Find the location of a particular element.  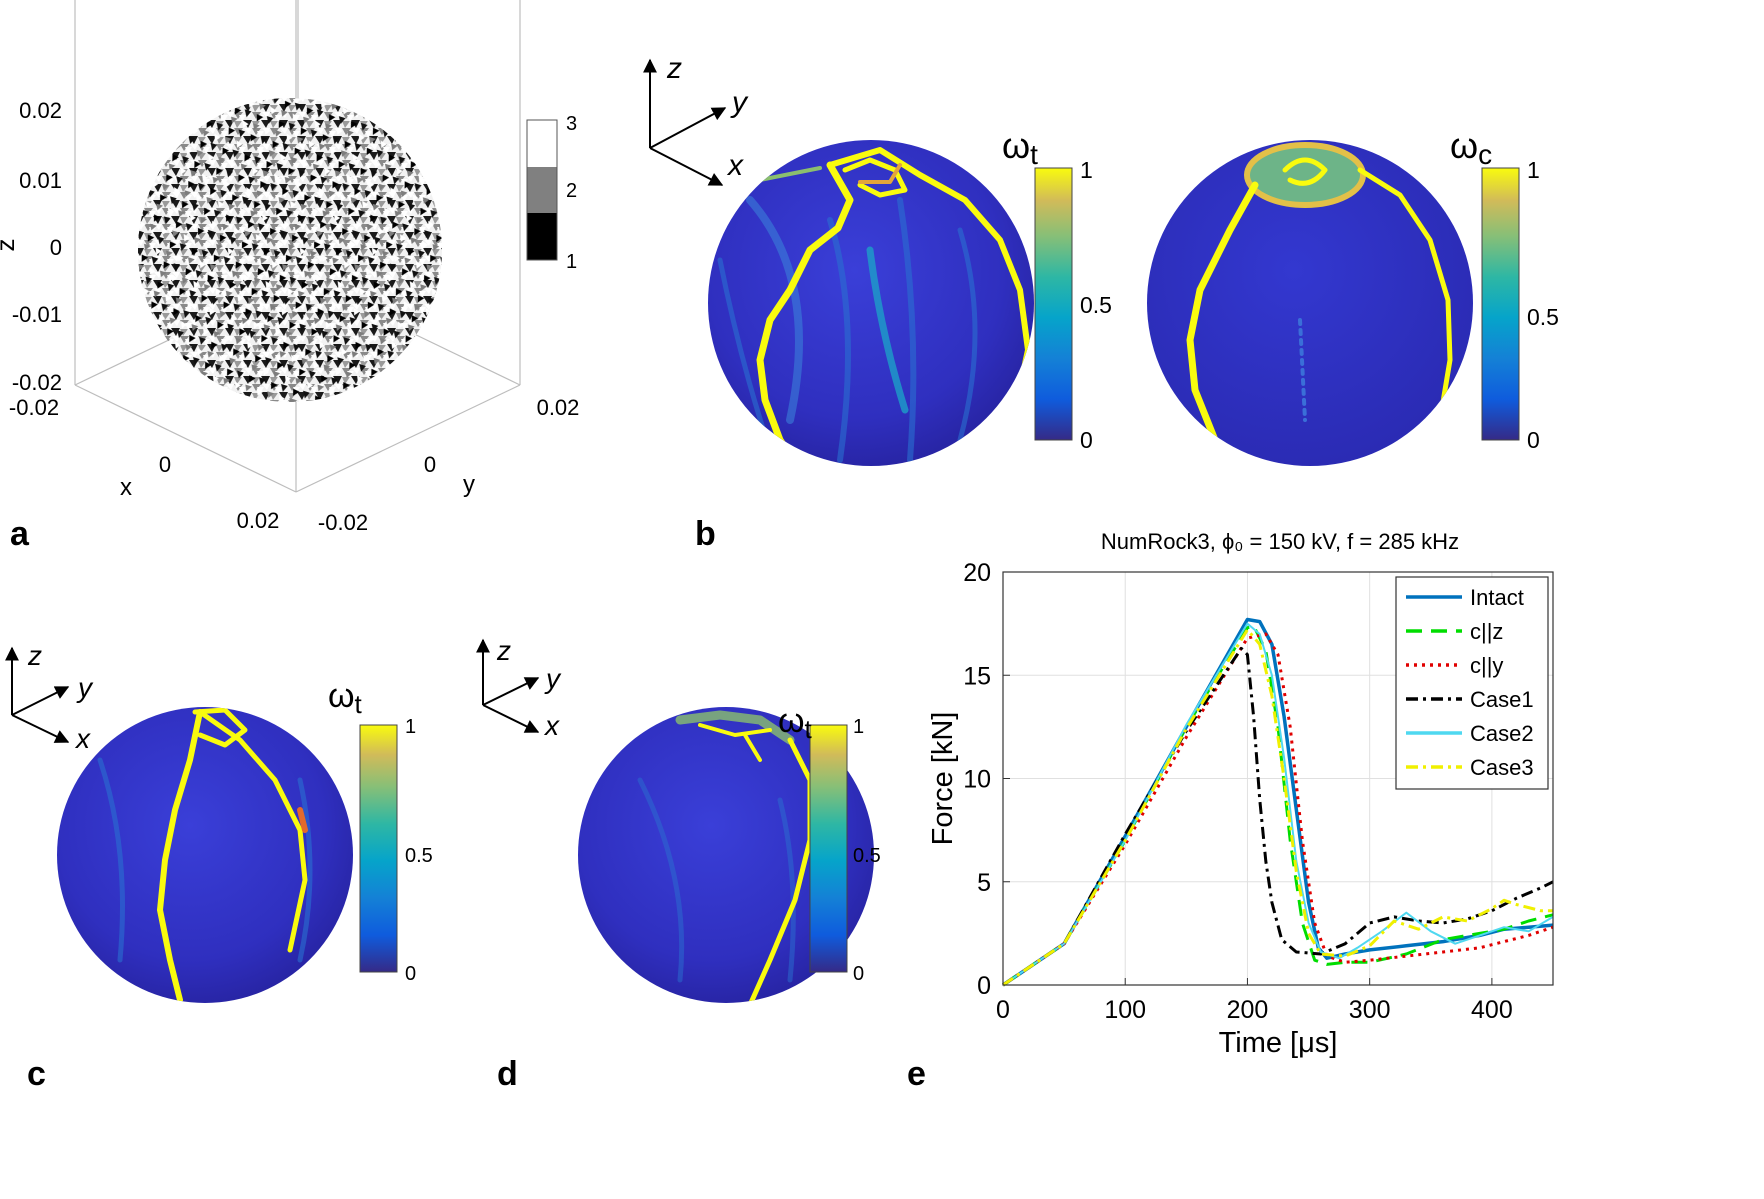

material-colorbar: 3 2 1 is located at coordinates (551, 193).